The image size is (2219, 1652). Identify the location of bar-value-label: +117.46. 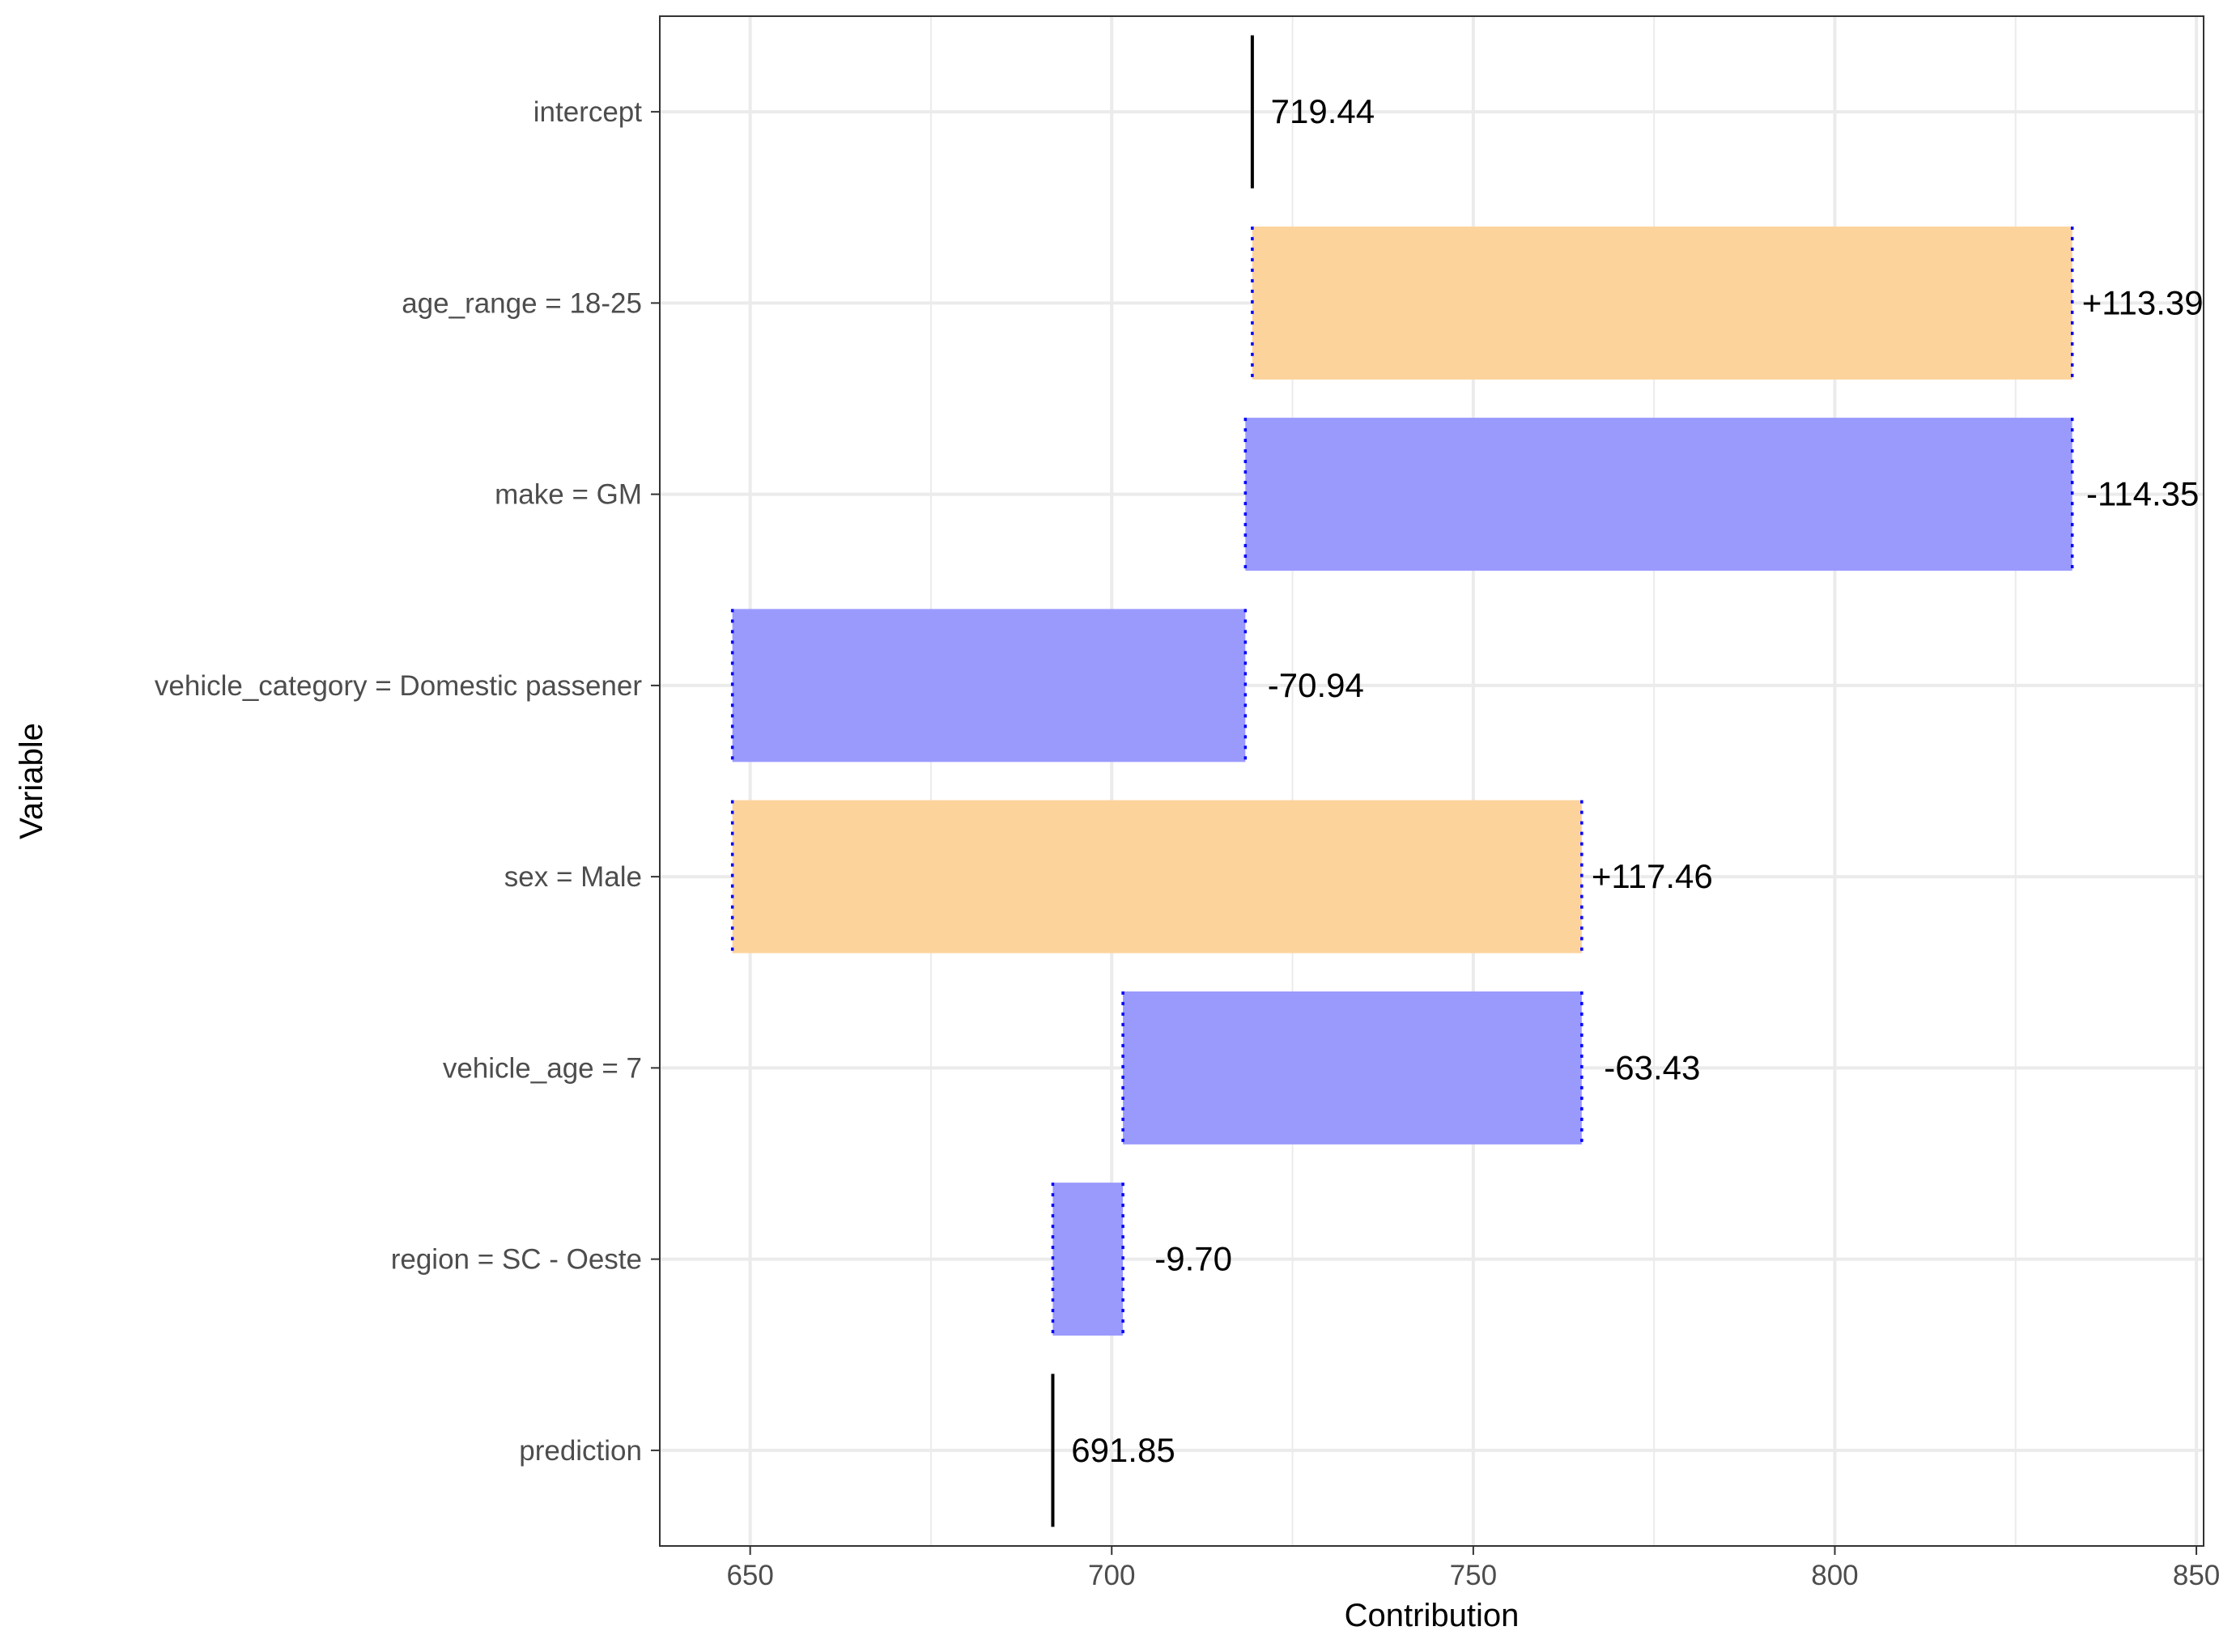
(1652, 876).